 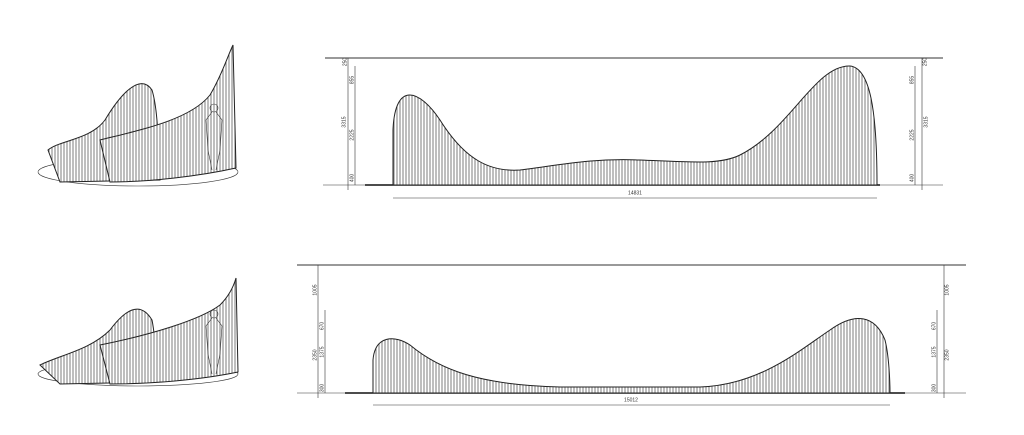 What do you see at coordinates (138, 332) in the screenshot?
I see `perspective-bottom` at bounding box center [138, 332].